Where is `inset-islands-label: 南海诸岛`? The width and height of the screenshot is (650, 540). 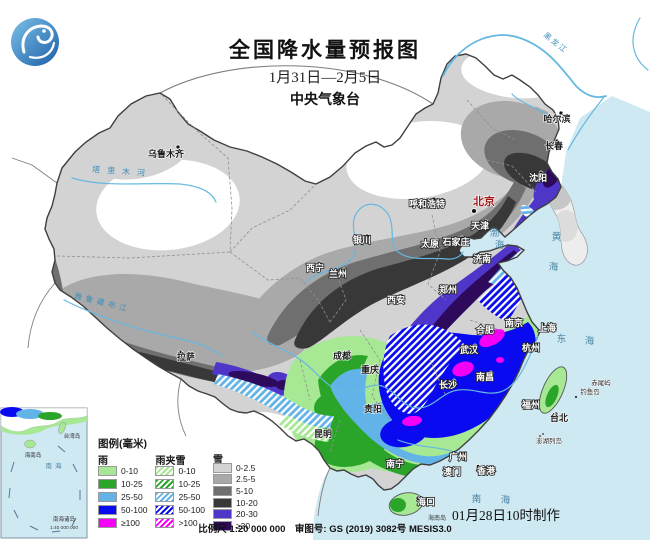
inset-islands-label: 南海诸岛 is located at coordinates (64, 519).